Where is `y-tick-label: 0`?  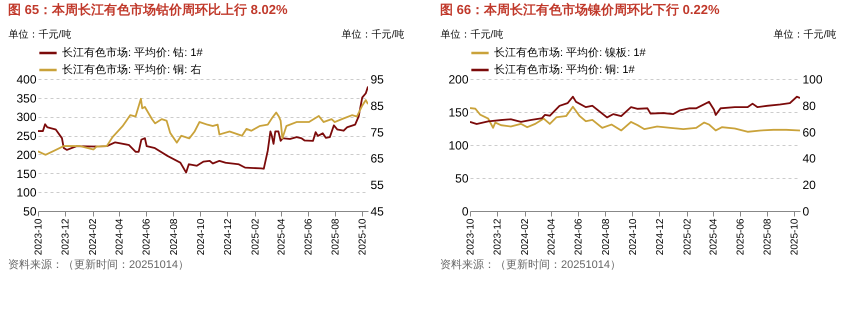
y-tick-label: 0 is located at coordinates (465, 211).